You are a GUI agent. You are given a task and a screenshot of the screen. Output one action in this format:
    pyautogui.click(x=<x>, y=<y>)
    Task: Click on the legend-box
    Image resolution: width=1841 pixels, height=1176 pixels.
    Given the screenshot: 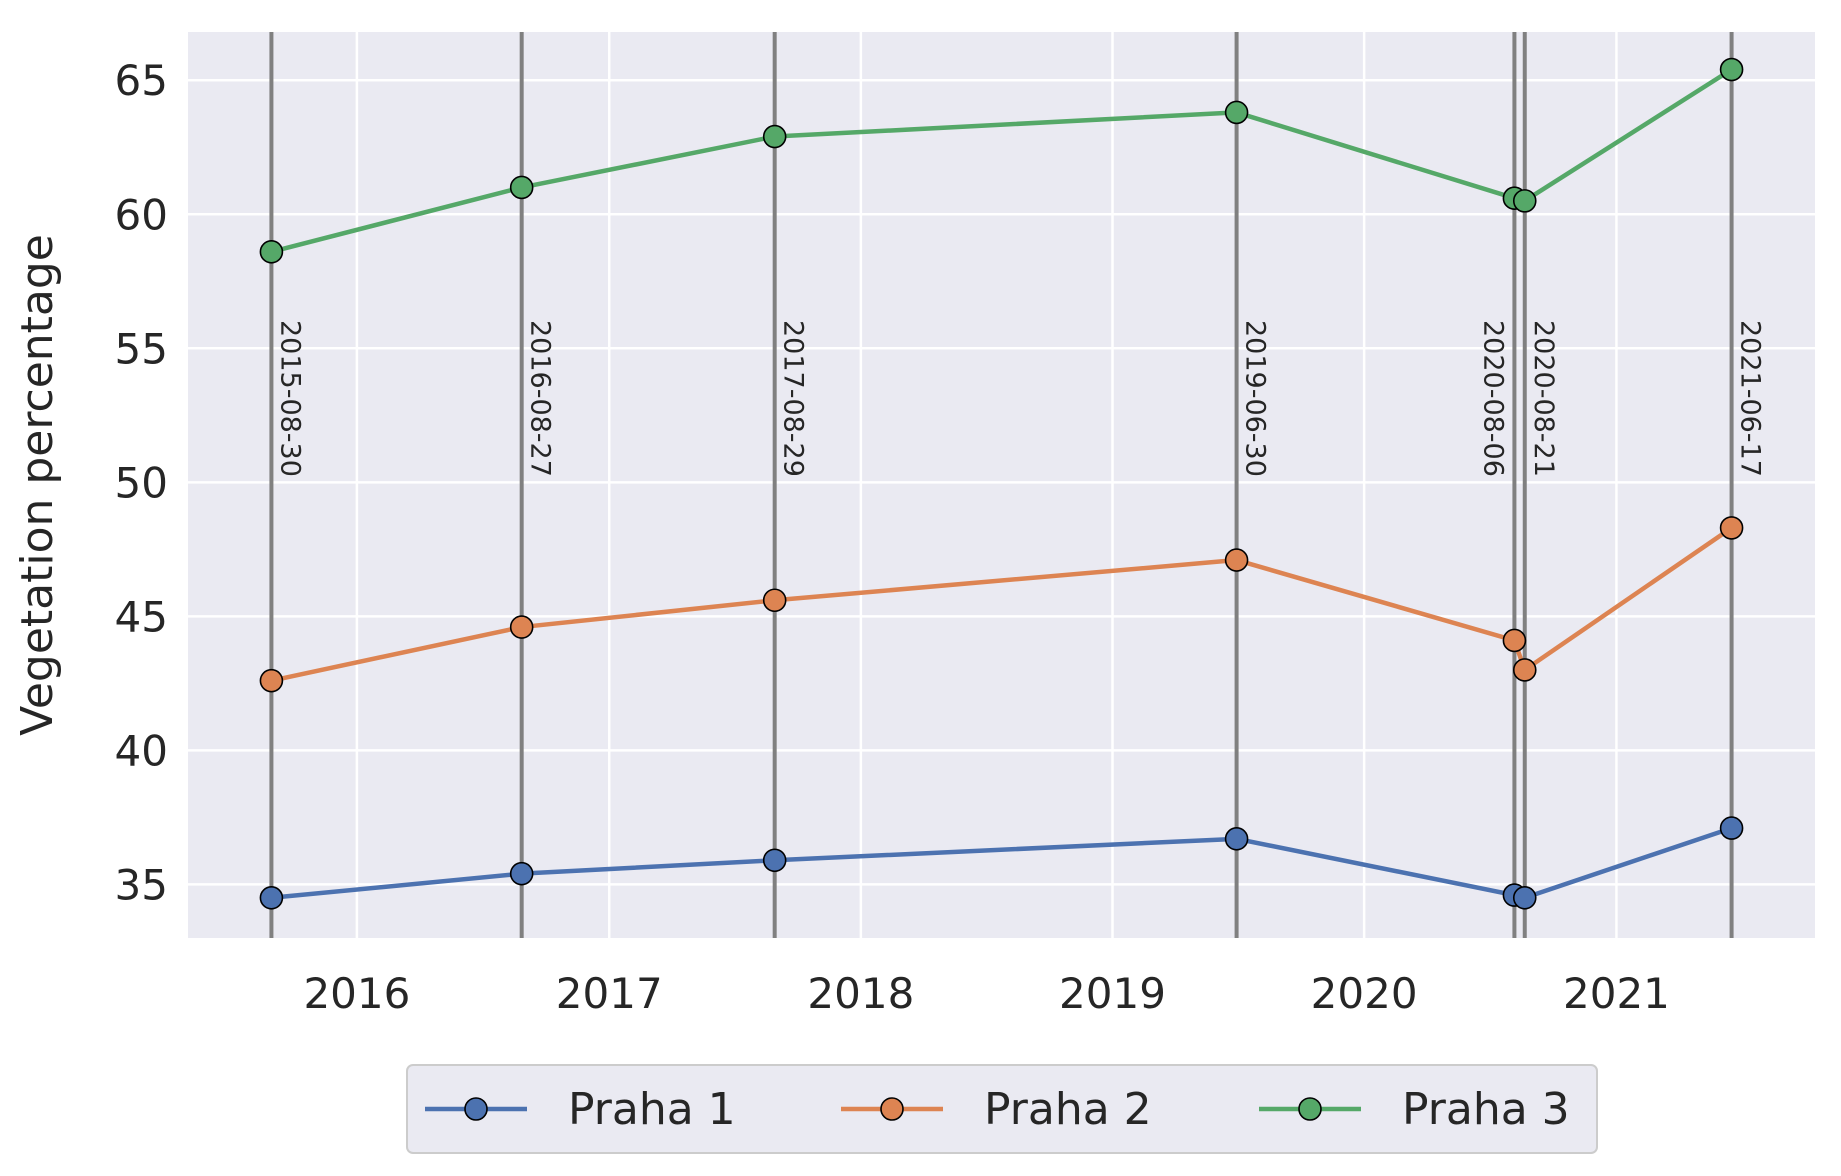 What is the action you would take?
    pyautogui.click(x=1002, y=1109)
    